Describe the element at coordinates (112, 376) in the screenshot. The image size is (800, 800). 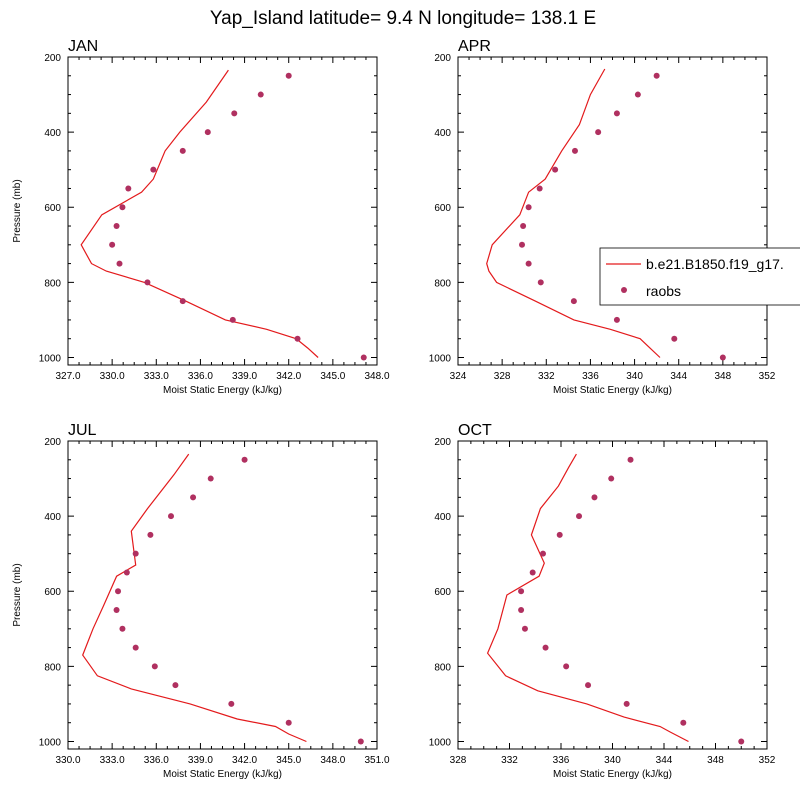
I see `x-tick-label: 330.0` at that location.